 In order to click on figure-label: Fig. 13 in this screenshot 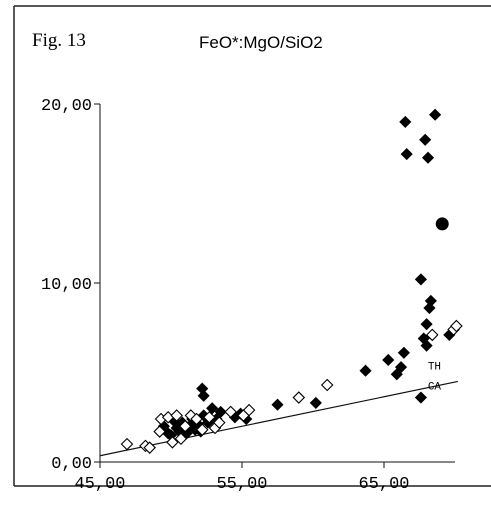, I will do `click(59, 40)`.